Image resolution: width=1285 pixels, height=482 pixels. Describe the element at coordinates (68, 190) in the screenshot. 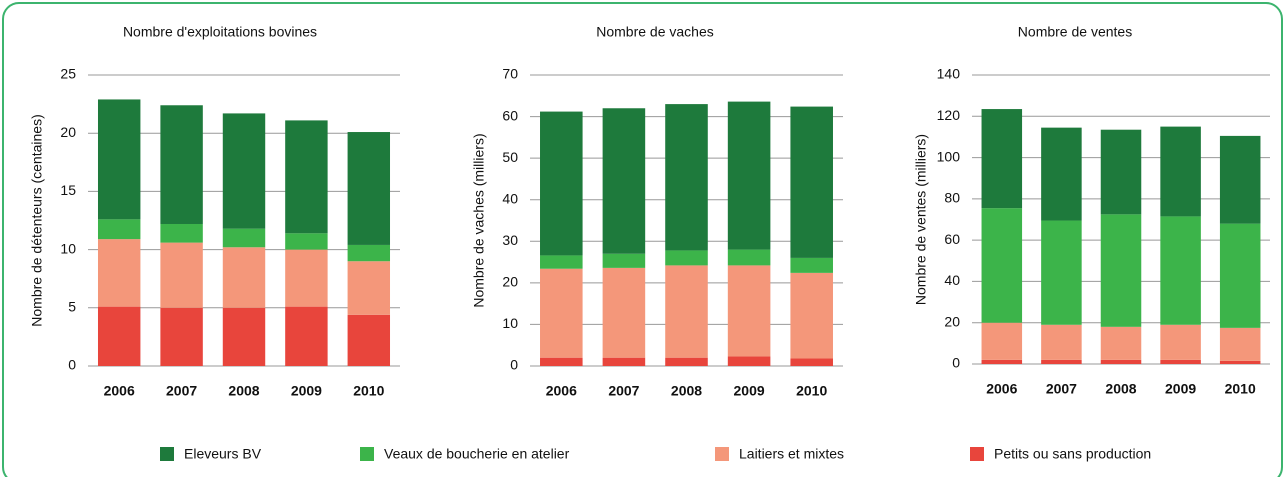

I see `y-tick-label: 15` at that location.